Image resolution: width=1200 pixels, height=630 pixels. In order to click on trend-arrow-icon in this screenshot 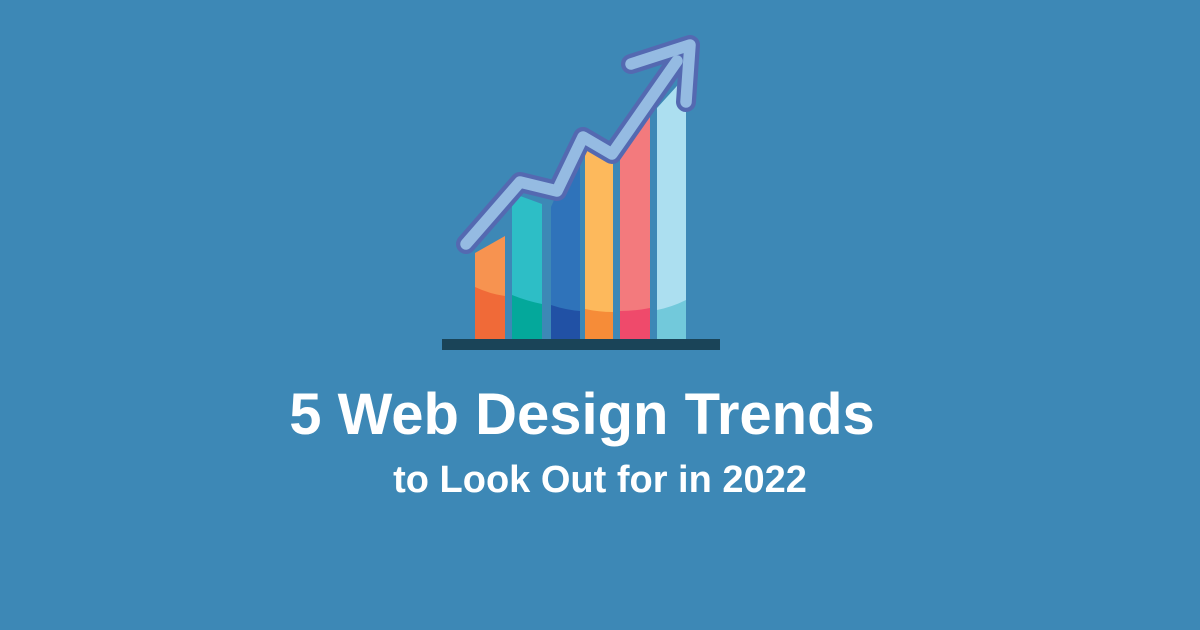, I will do `click(578, 144)`.